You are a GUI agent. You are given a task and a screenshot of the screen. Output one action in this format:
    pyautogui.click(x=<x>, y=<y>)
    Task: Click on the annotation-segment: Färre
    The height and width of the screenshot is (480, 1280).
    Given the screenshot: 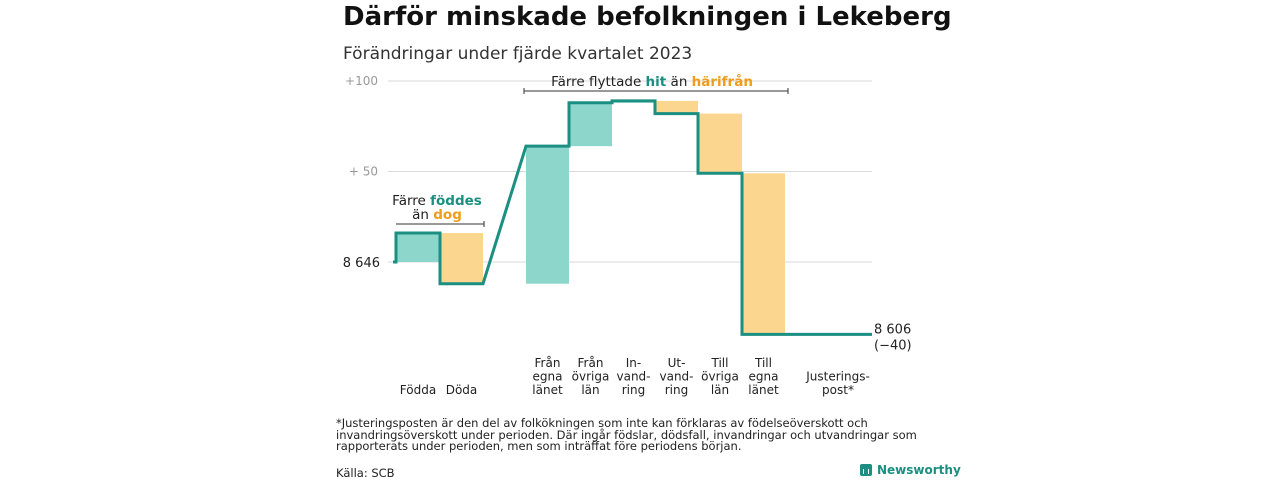 What is the action you would take?
    pyautogui.click(x=411, y=201)
    